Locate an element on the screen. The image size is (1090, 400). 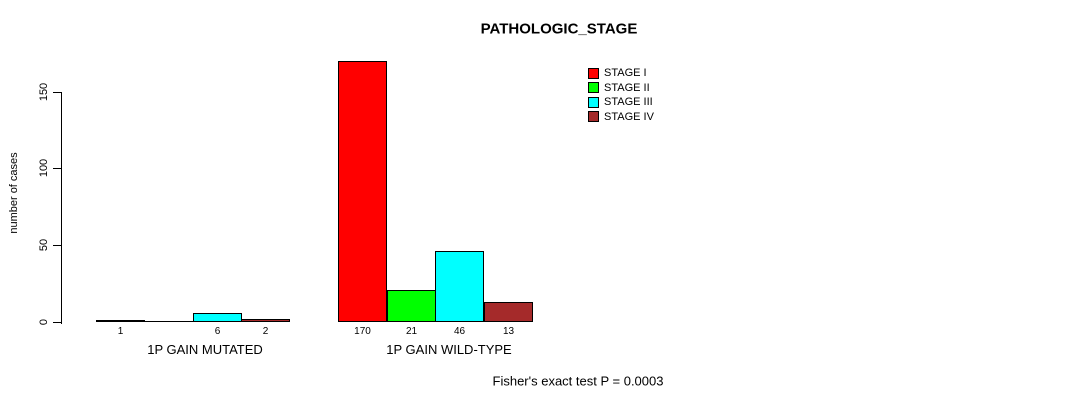
bar-1p-gain-wild-type-stage-ii is located at coordinates (411, 306).